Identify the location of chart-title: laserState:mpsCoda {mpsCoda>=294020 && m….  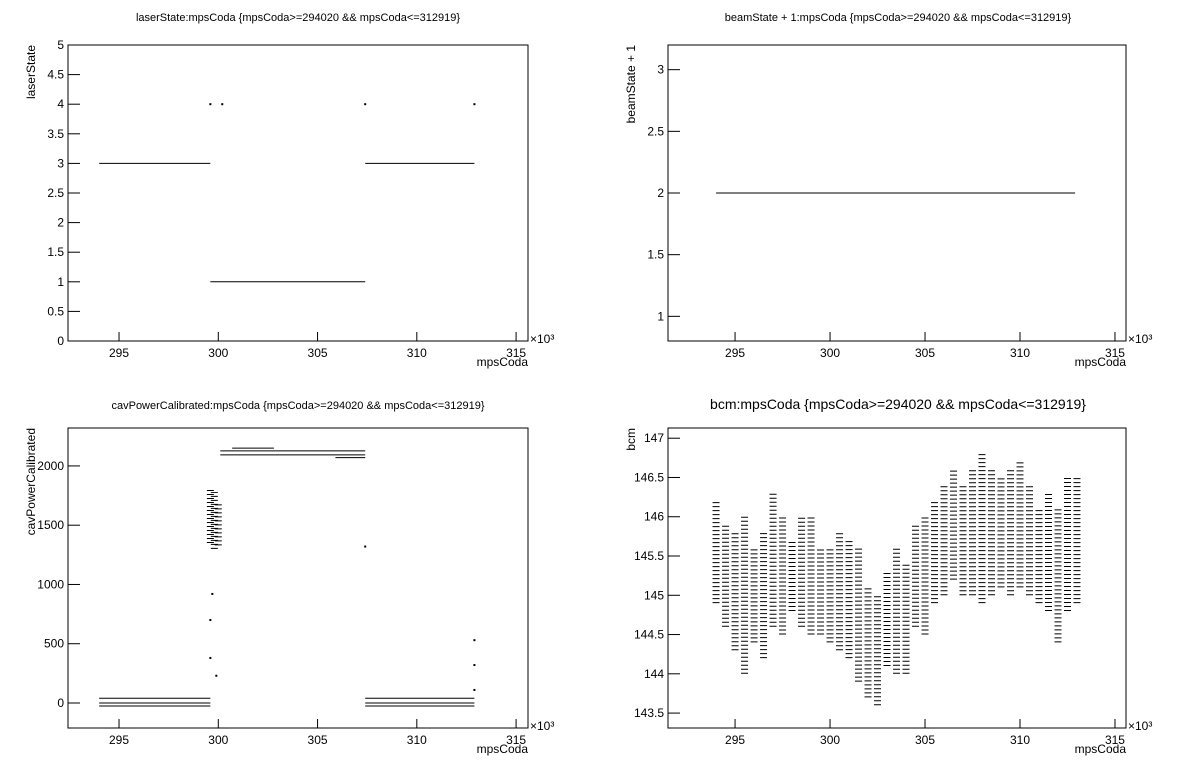
(298, 18).